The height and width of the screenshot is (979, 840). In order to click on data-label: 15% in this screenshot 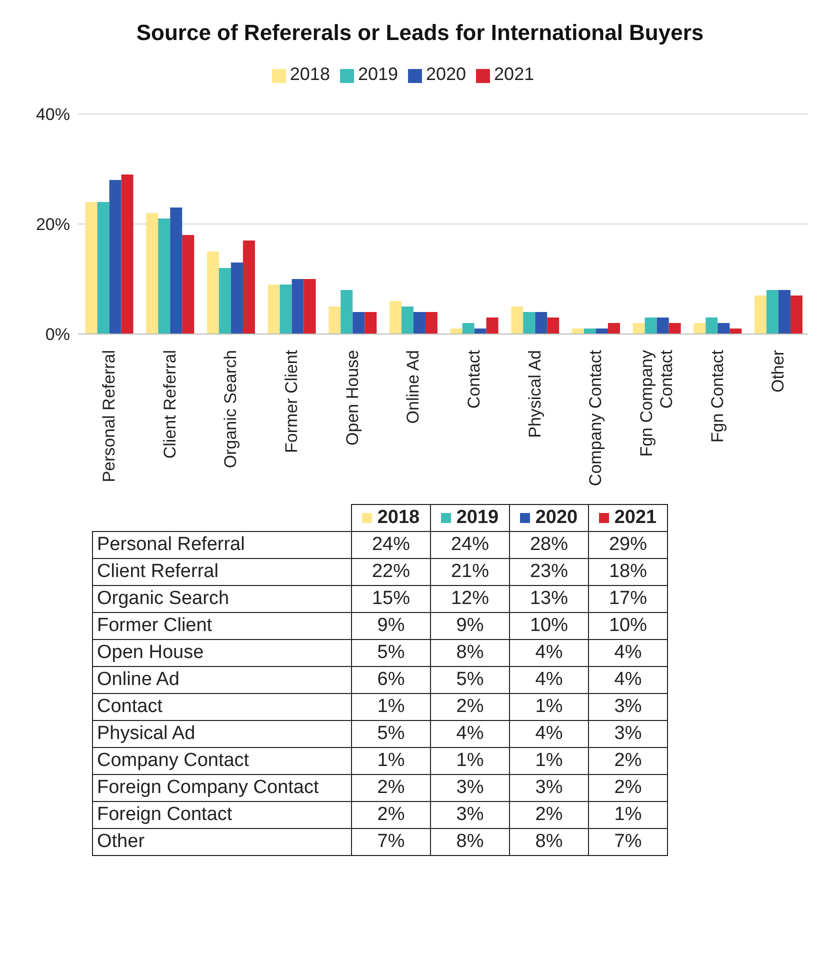, I will do `click(391, 599)`.